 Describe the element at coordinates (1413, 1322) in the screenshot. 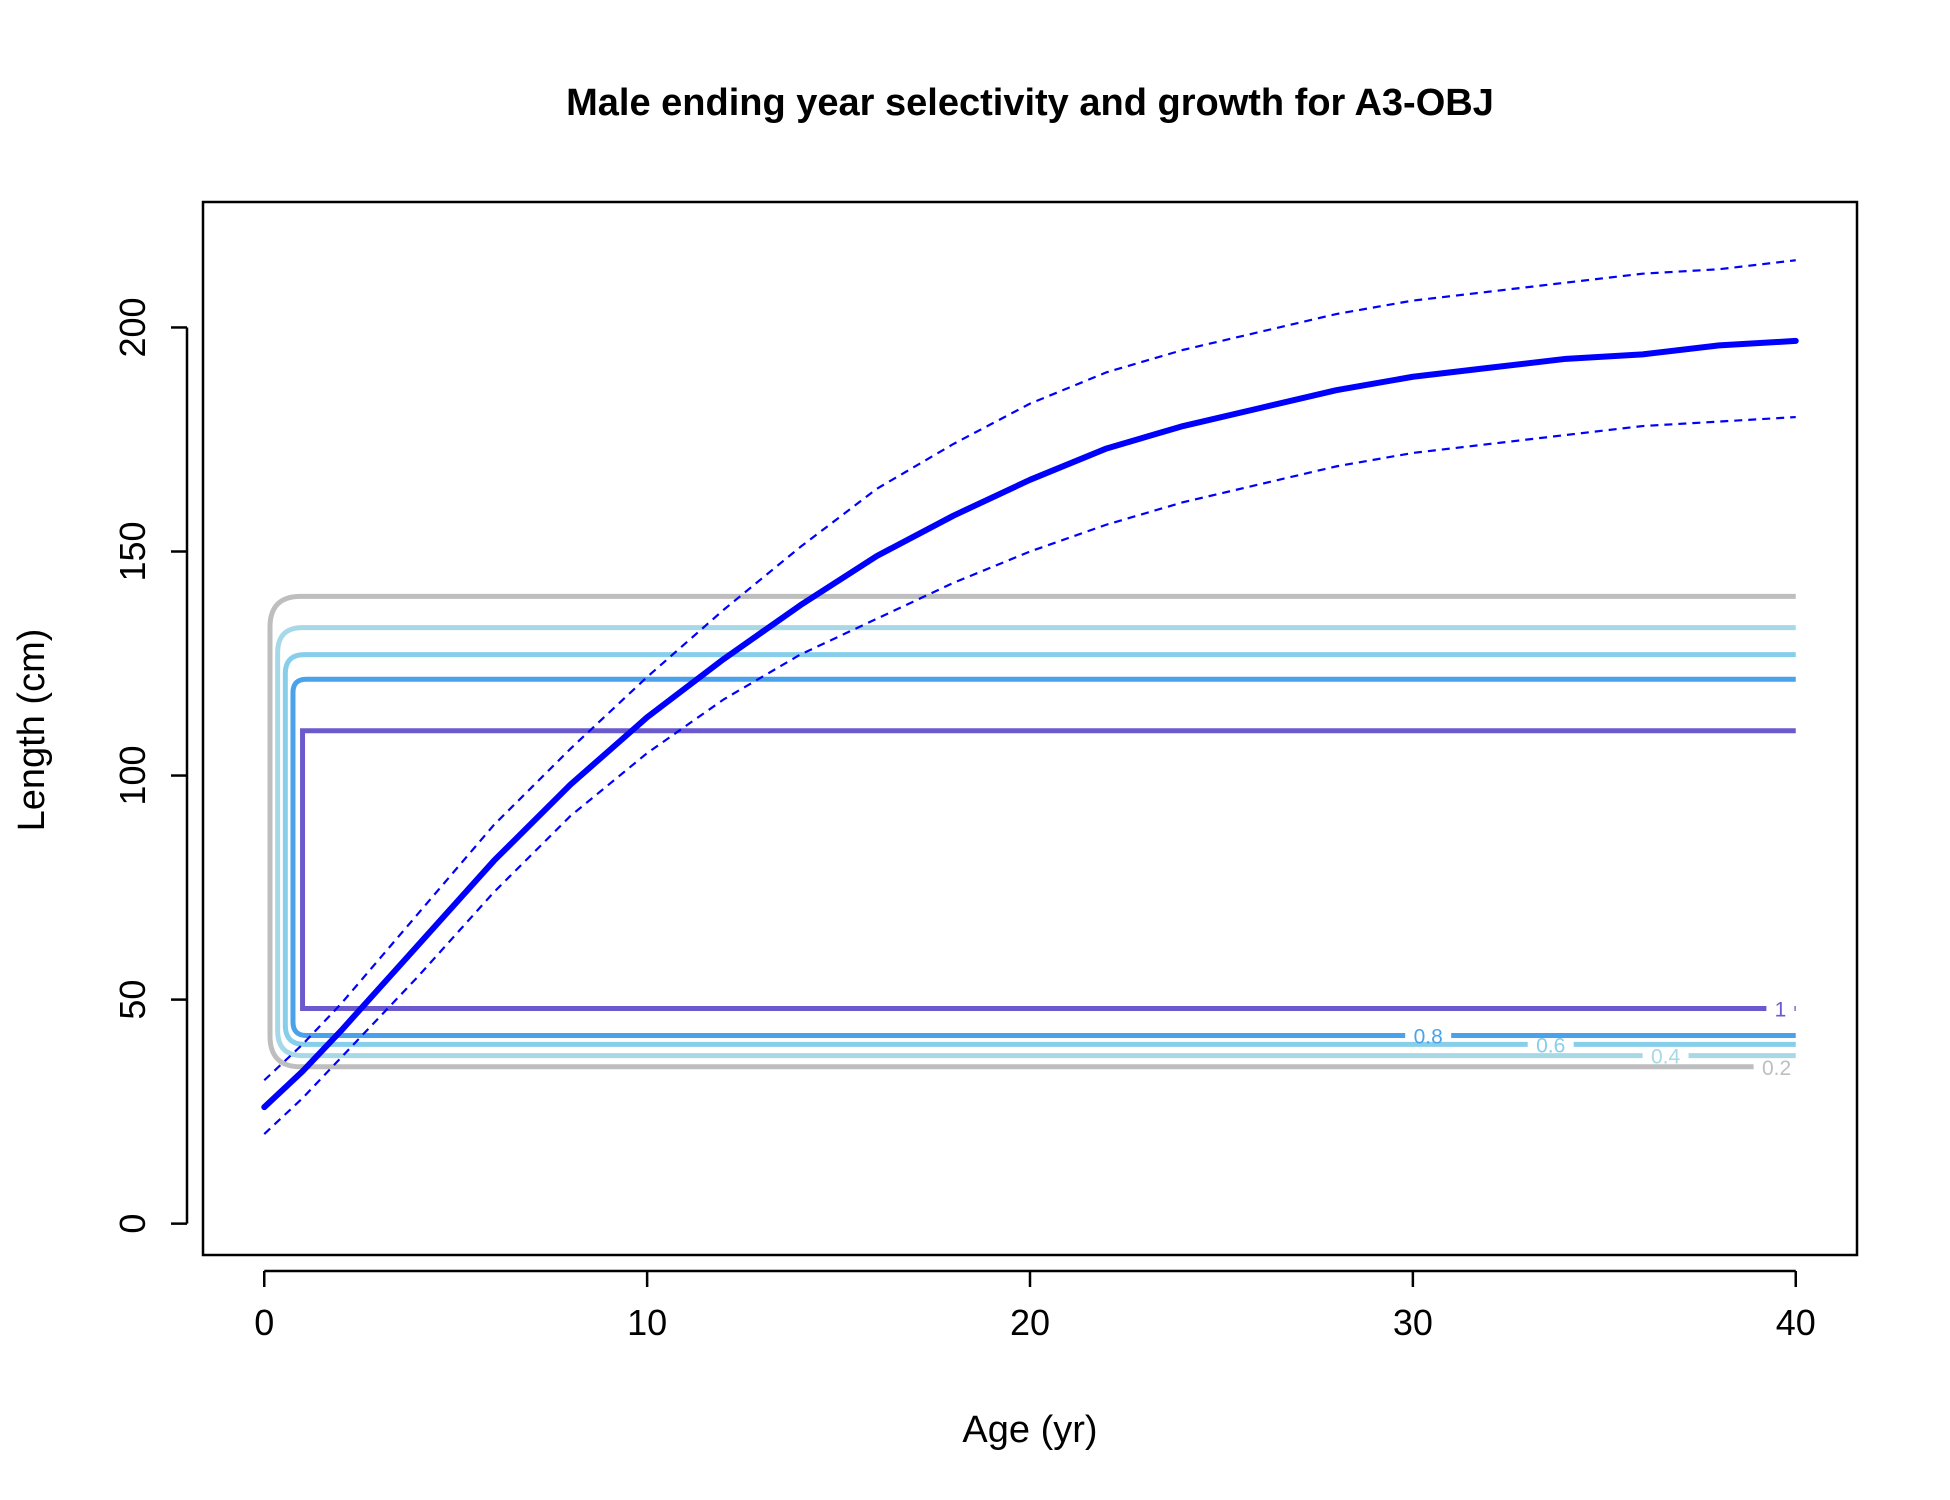

I see `x-tick-label: 30` at that location.